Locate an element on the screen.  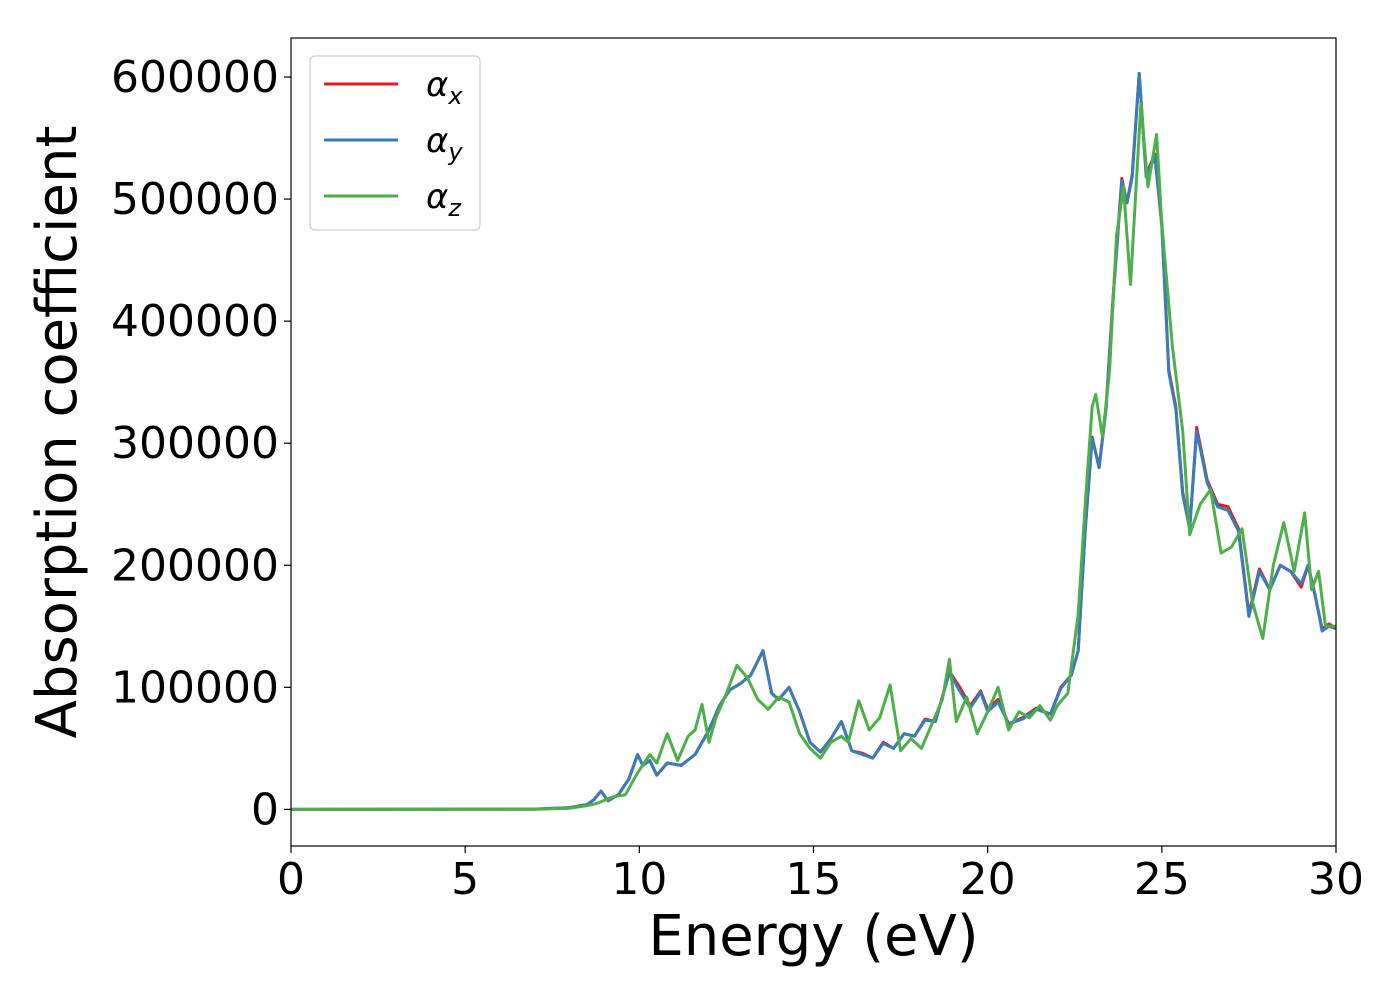
legend-entry-alpha-y: αy is located at coordinates (444, 143).